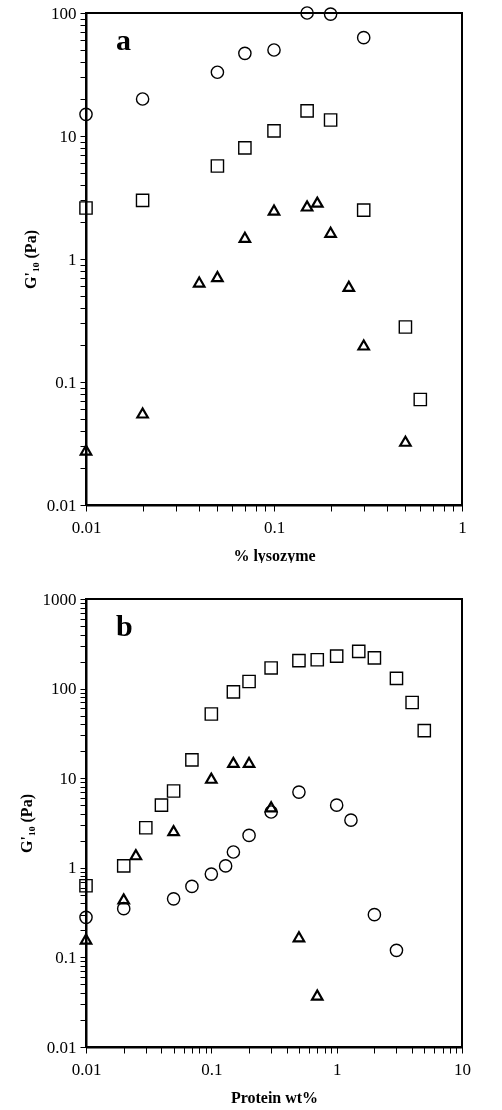 Image resolution: width=502 pixels, height=1110 pixels. I want to click on x-tick-label: 10, so click(462, 1069).